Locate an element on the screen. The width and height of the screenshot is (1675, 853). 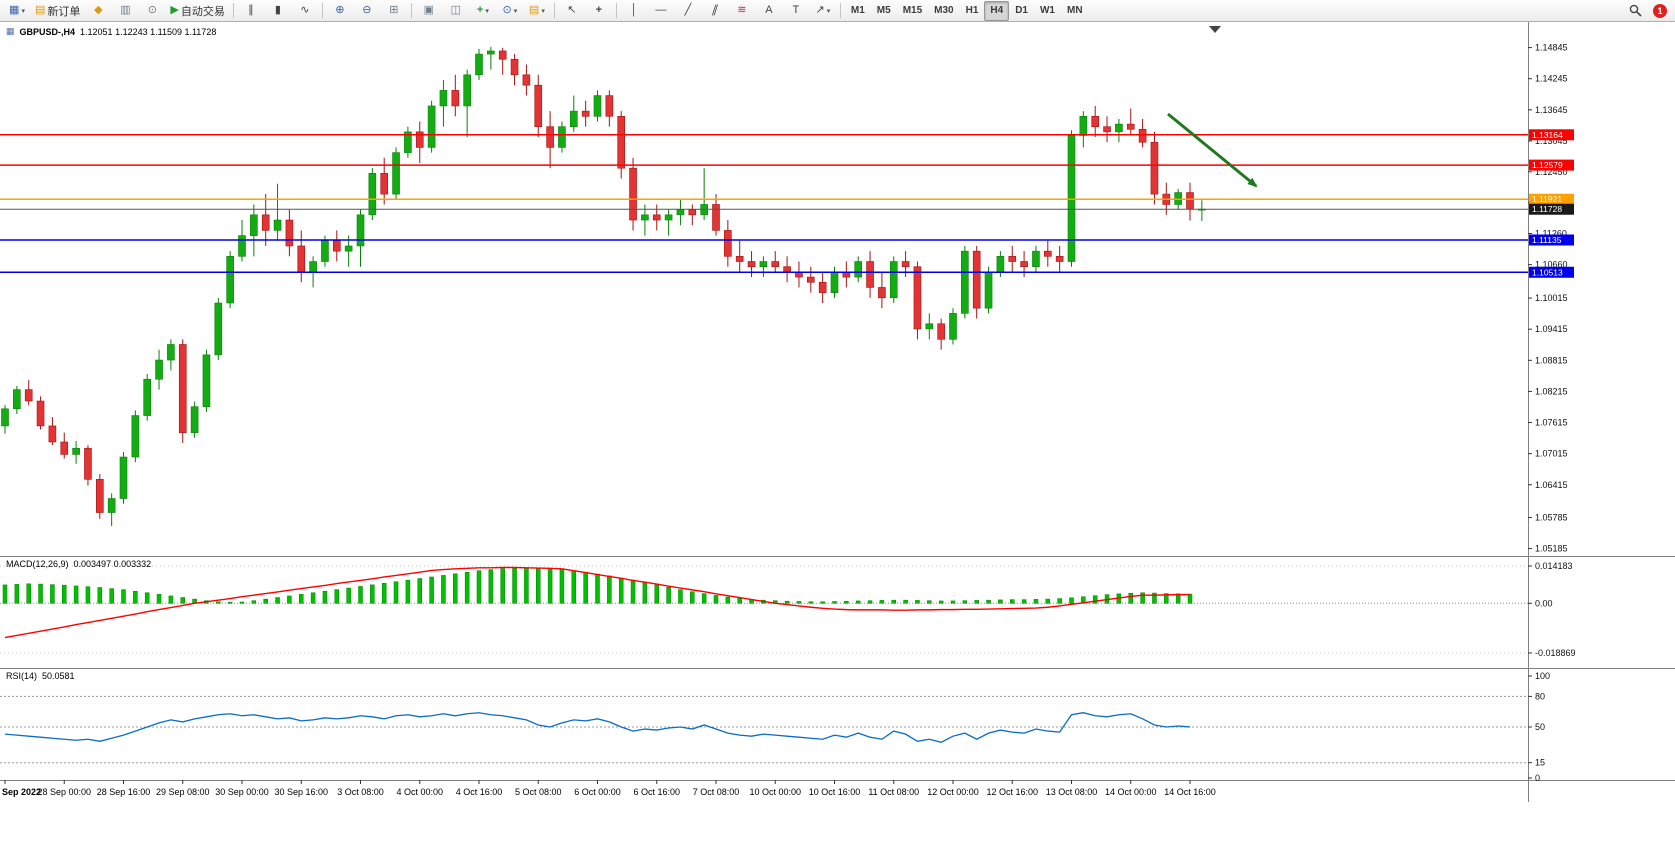
svg-text: 100 is located at coordinates (1542, 676).